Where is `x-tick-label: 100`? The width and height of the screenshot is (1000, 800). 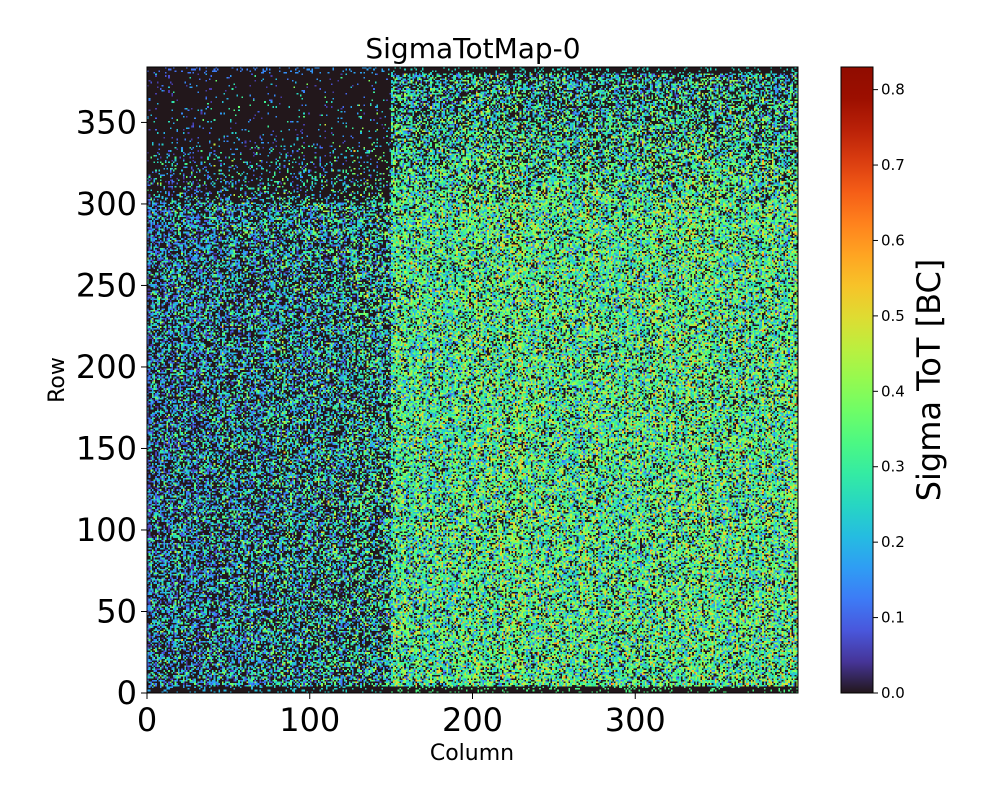 x-tick-label: 100 is located at coordinates (309, 720).